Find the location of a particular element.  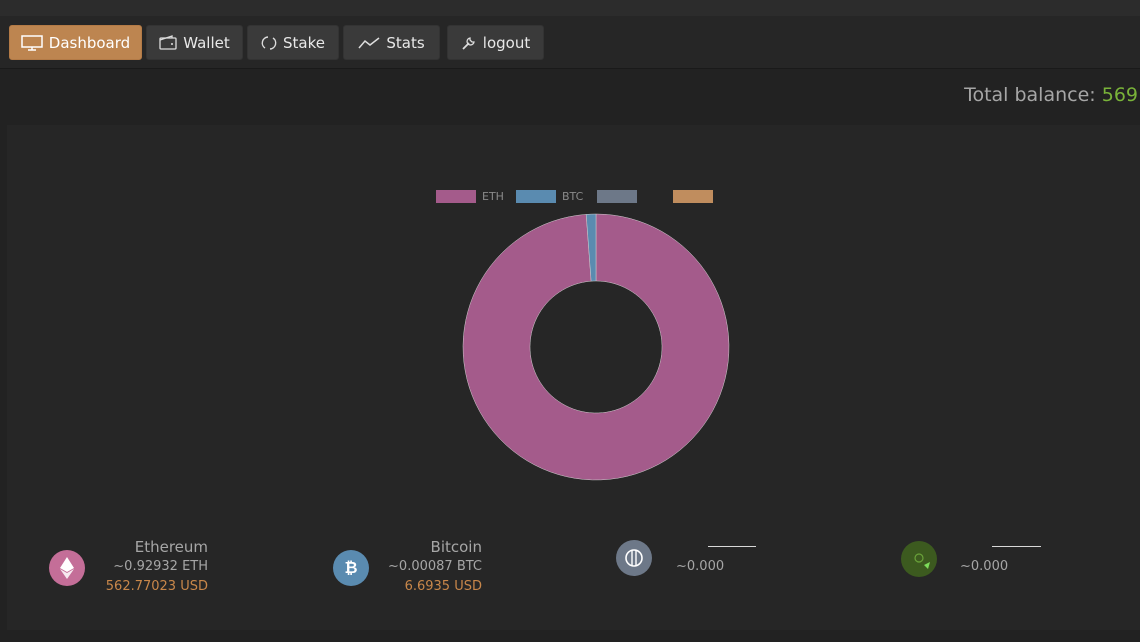

logout-label: logout is located at coordinates (506, 42).